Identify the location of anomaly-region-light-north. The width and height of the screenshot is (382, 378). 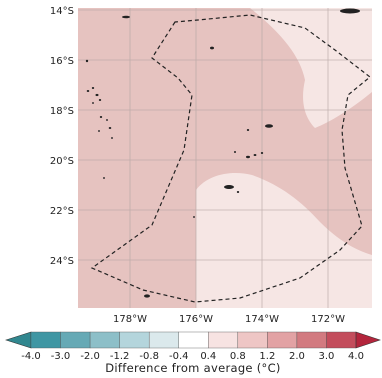
(311, 68).